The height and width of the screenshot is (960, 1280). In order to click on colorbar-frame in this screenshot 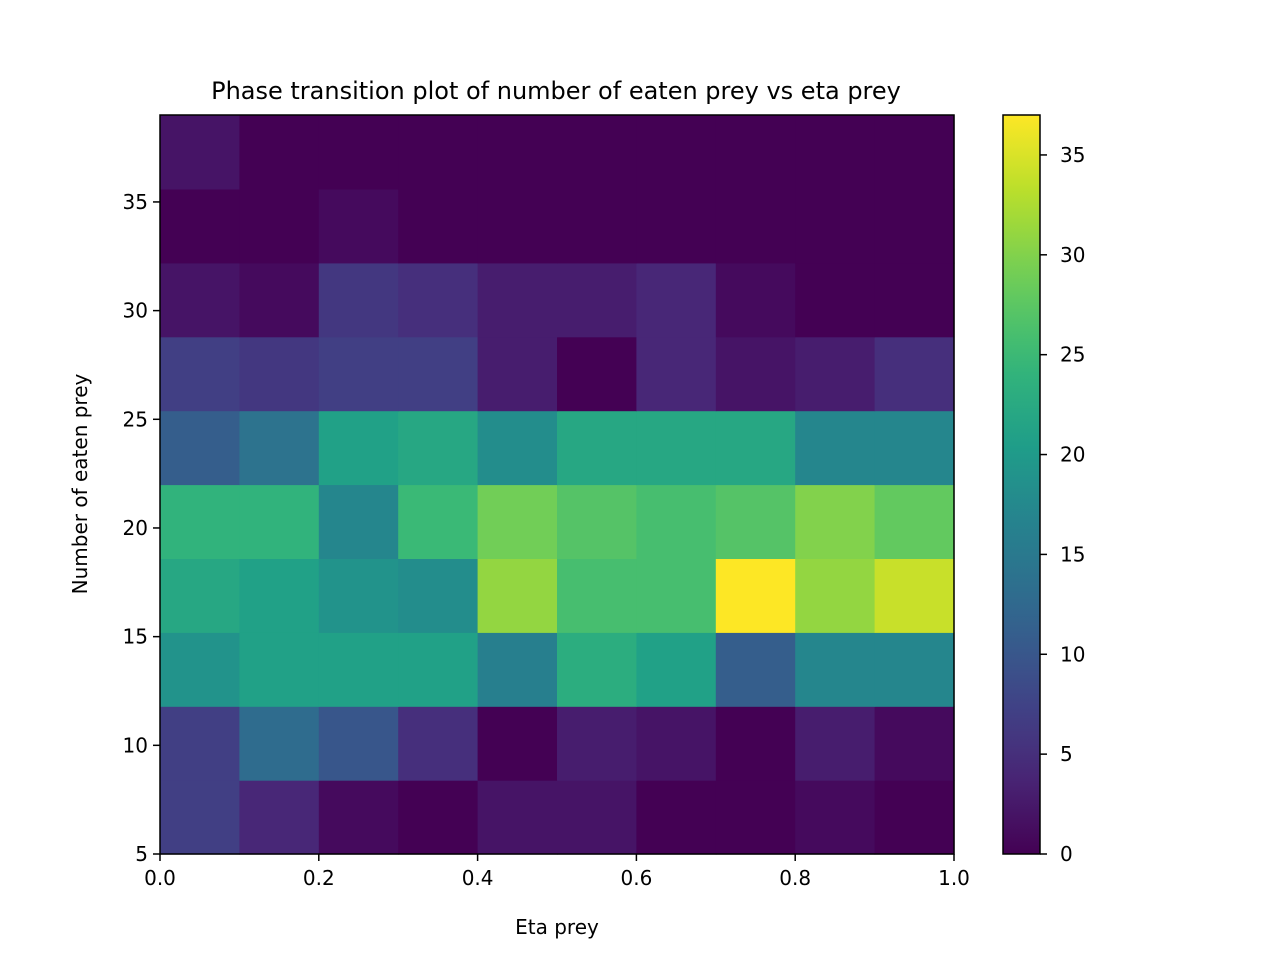, I will do `click(1021, 484)`.